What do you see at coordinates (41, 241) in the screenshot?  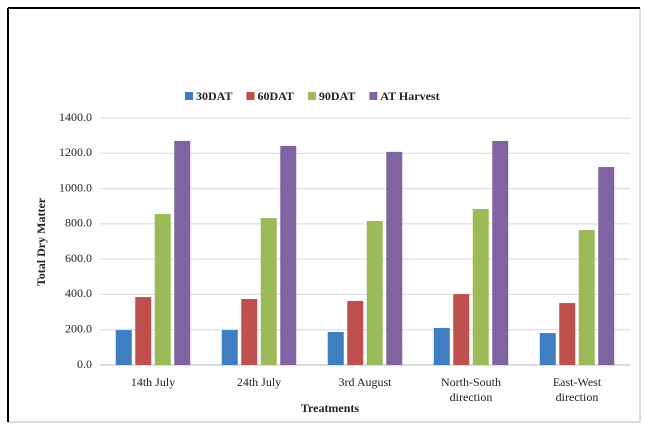 I see `y-axis-title: Total Dry Matter` at bounding box center [41, 241].